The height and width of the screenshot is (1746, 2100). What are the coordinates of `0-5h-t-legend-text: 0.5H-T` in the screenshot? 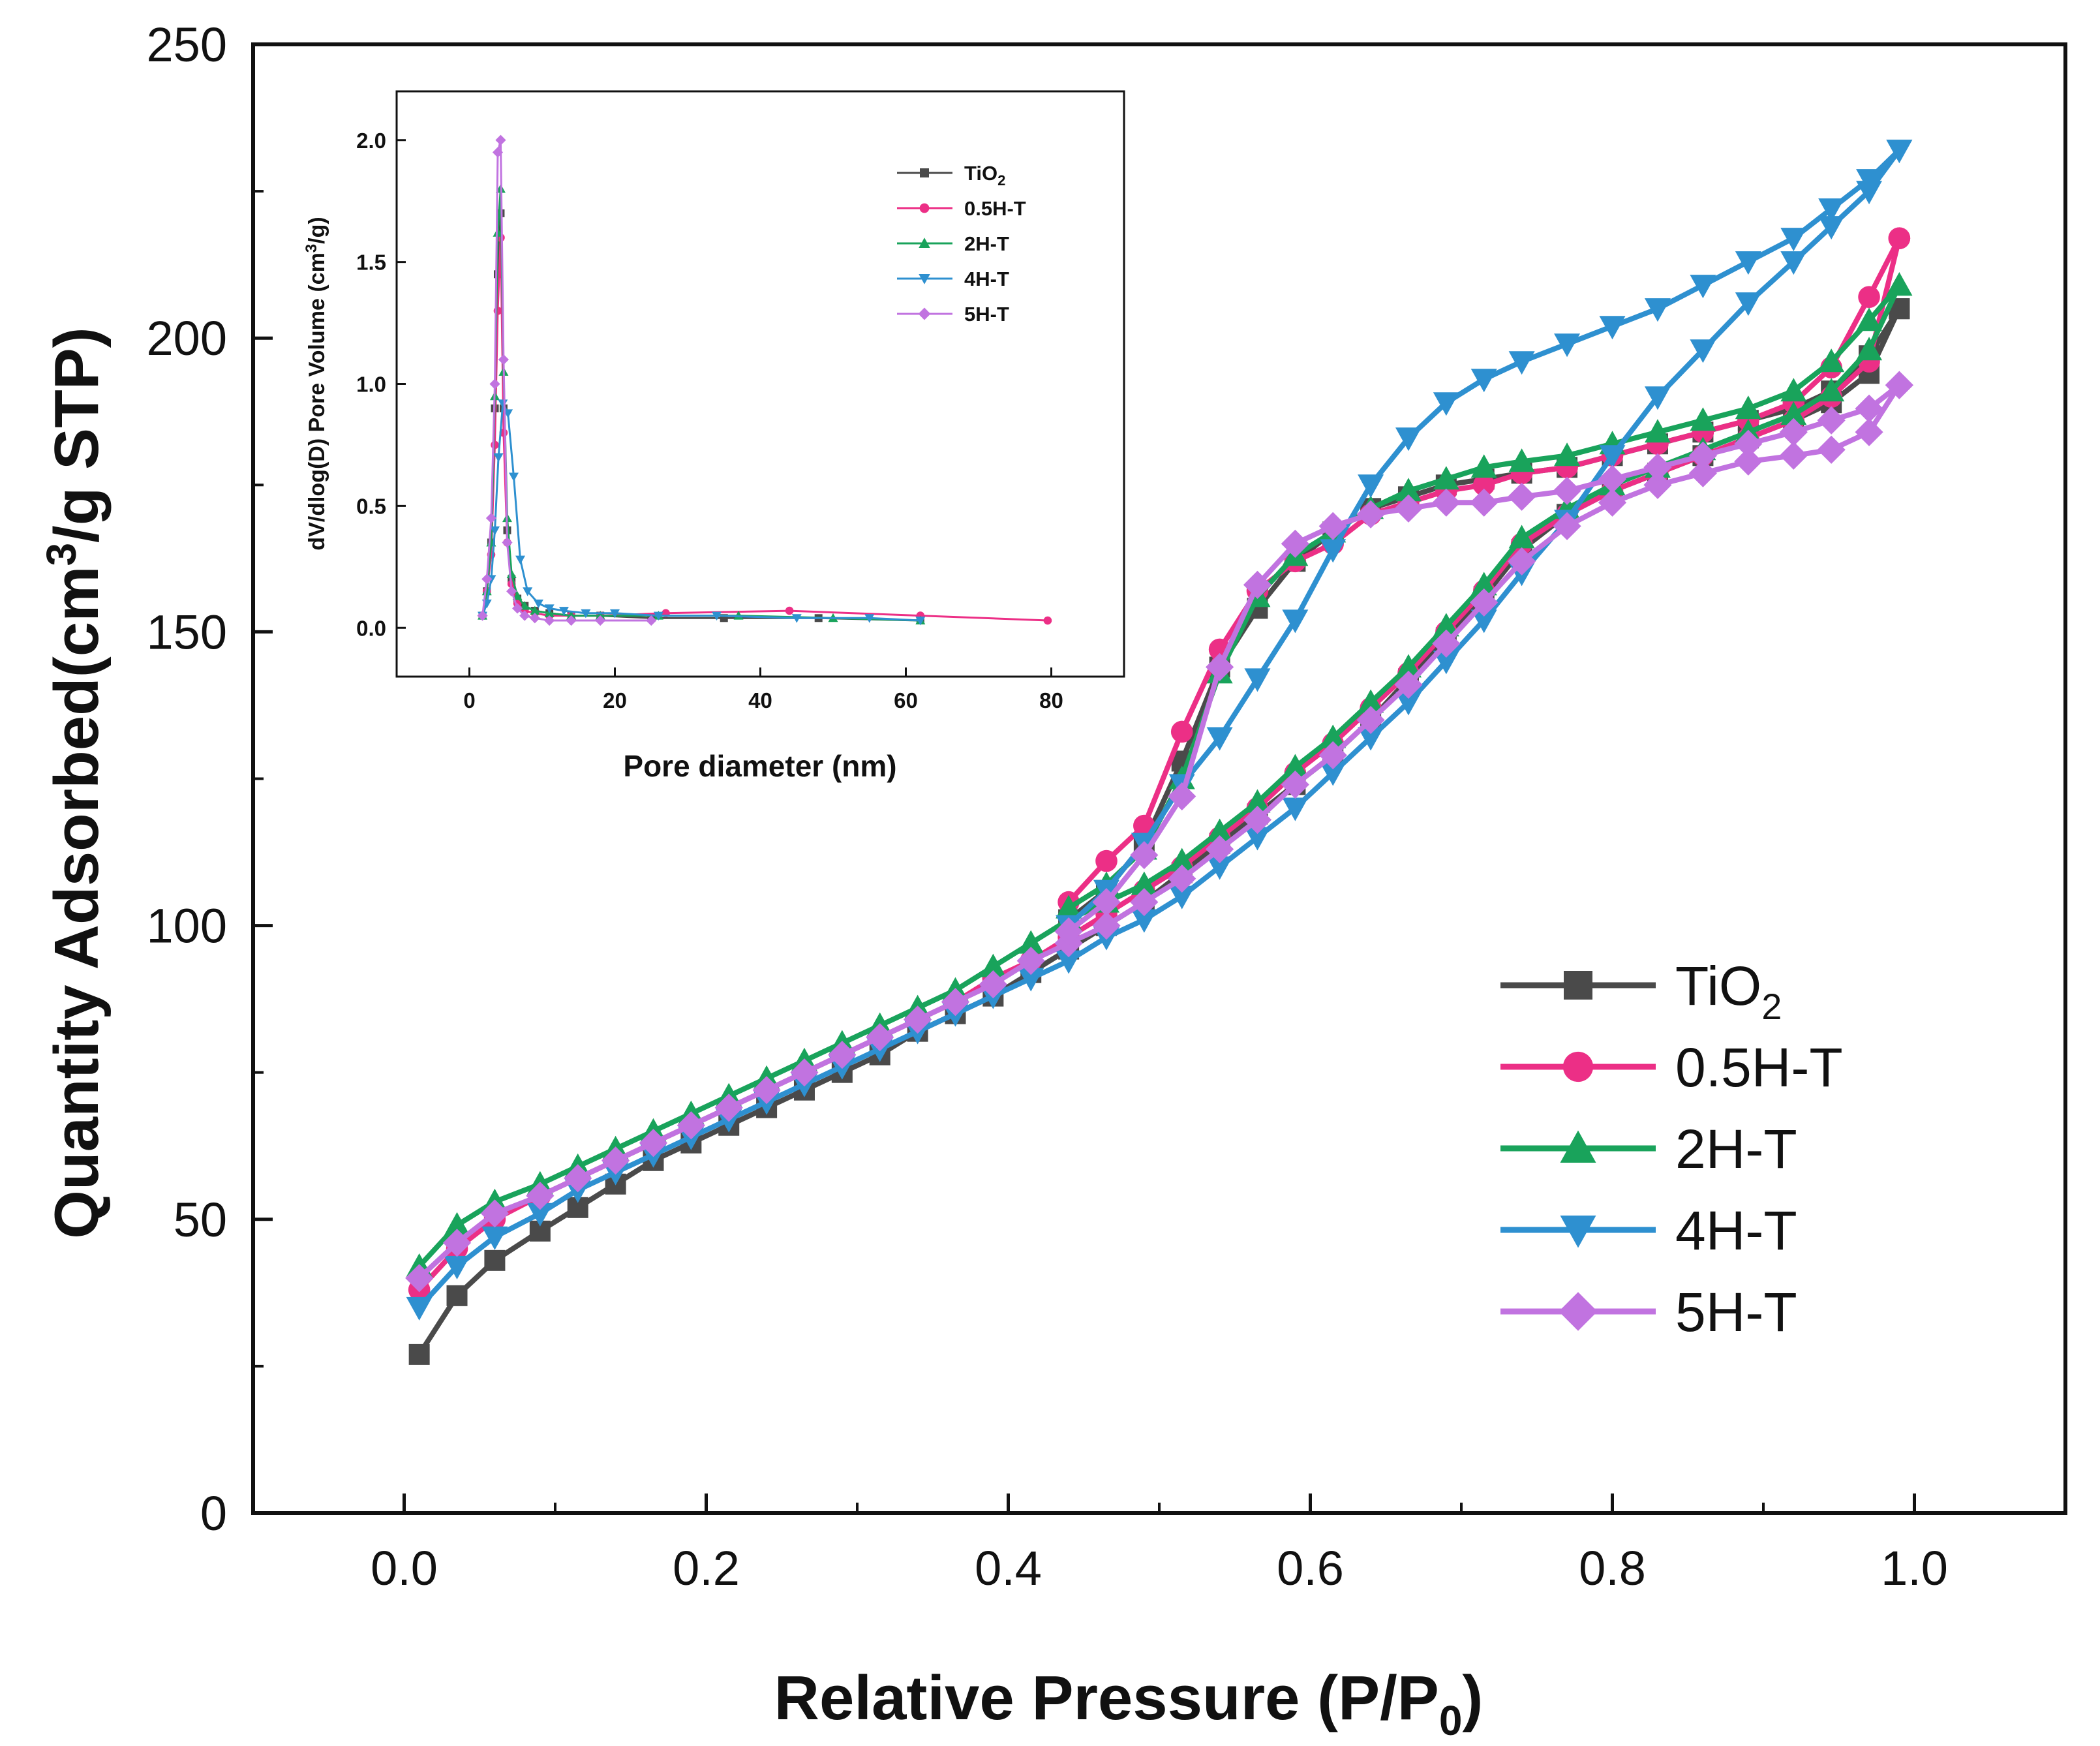 It's located at (1759, 1068).